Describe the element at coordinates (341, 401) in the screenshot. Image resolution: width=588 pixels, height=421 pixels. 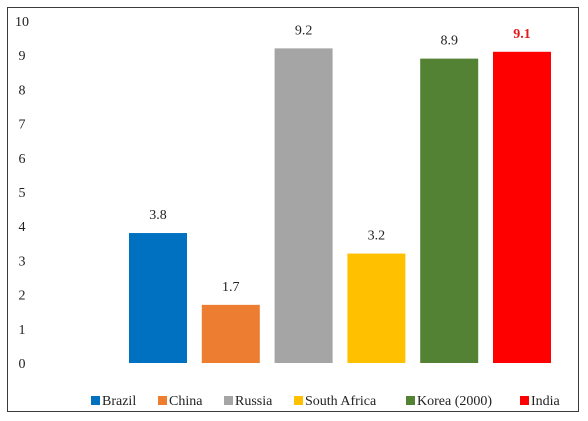
I see `legend-label: South Africa` at that location.